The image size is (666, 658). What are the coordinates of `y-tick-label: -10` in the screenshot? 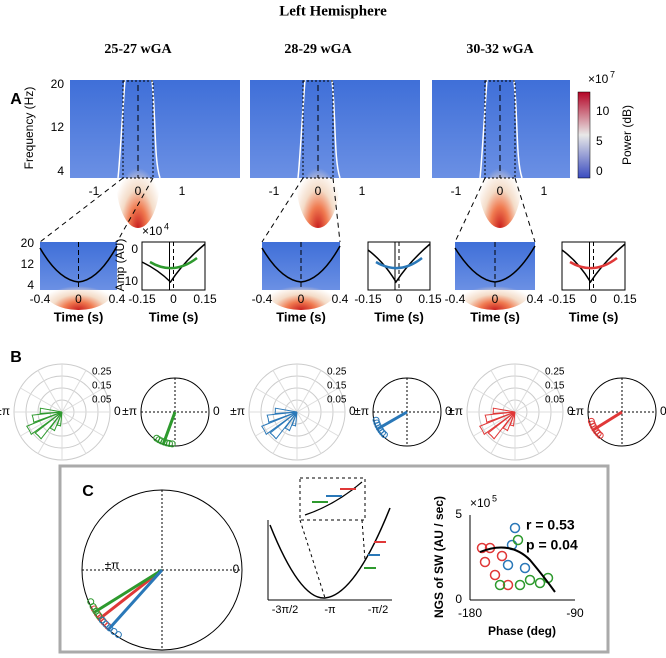 It's located at (130, 281).